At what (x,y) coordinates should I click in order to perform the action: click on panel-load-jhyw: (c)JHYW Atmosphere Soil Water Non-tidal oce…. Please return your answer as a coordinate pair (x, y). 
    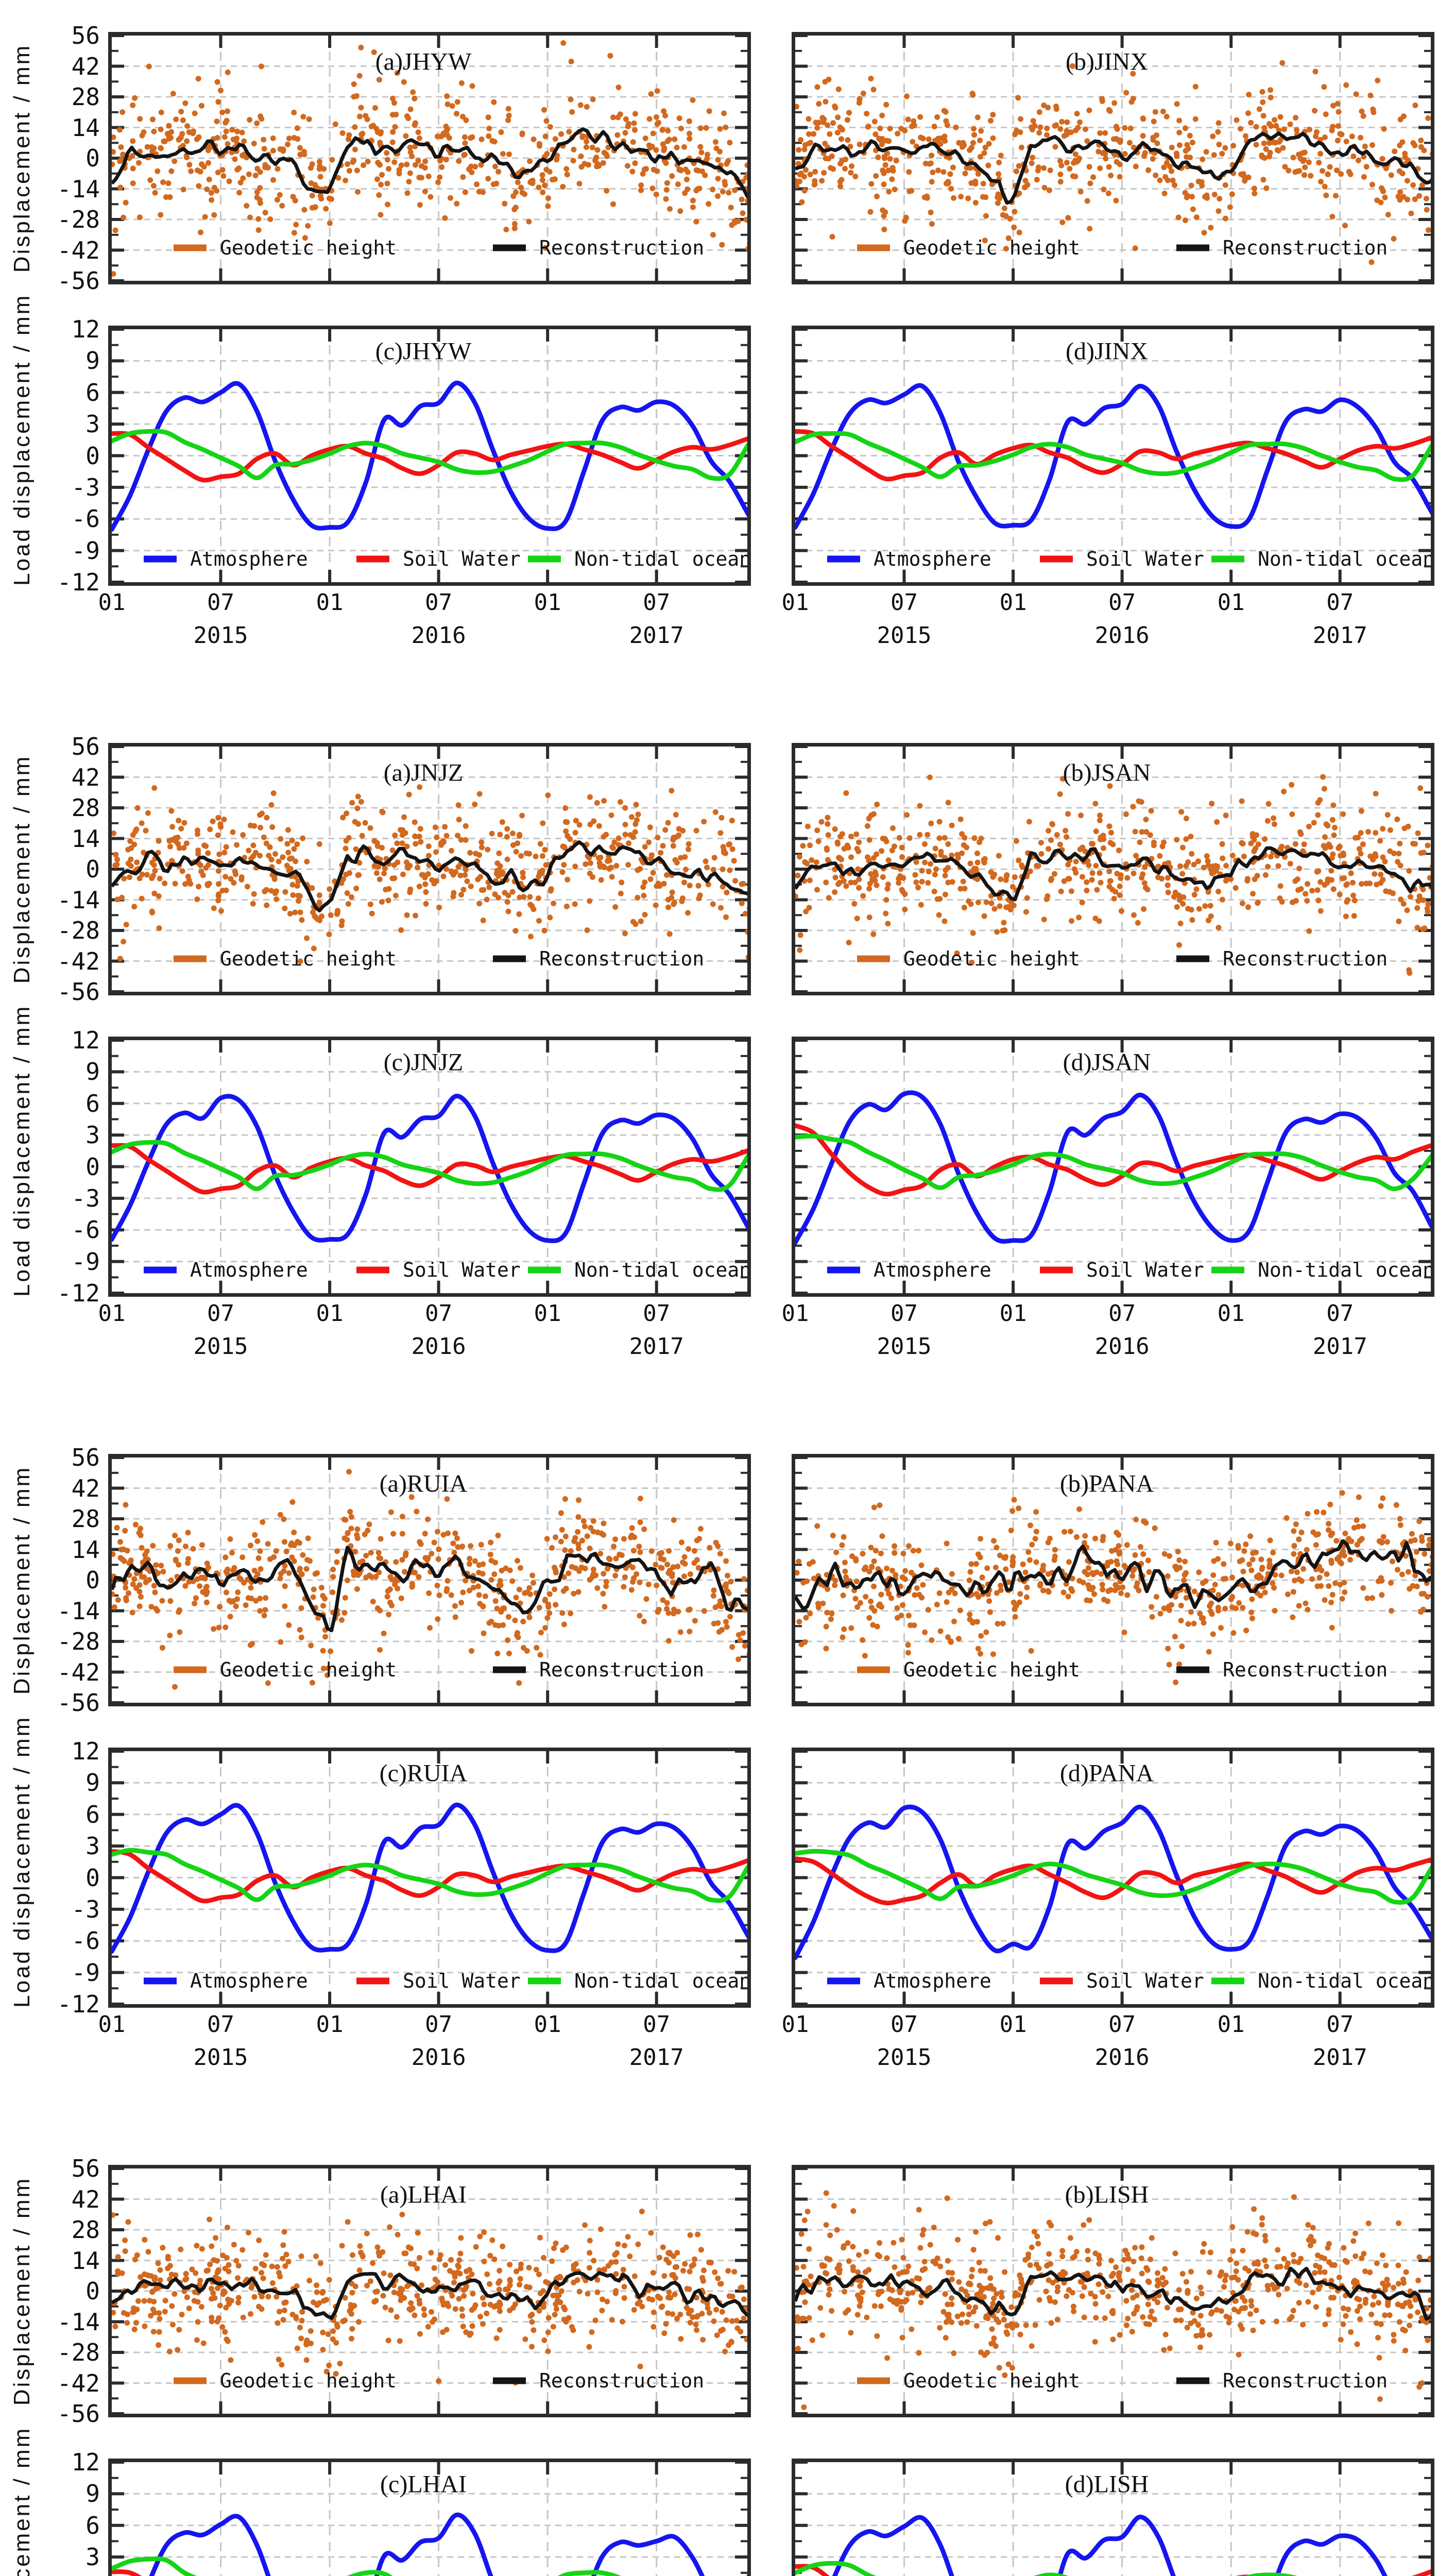
    Looking at the image, I should click on (429, 456).